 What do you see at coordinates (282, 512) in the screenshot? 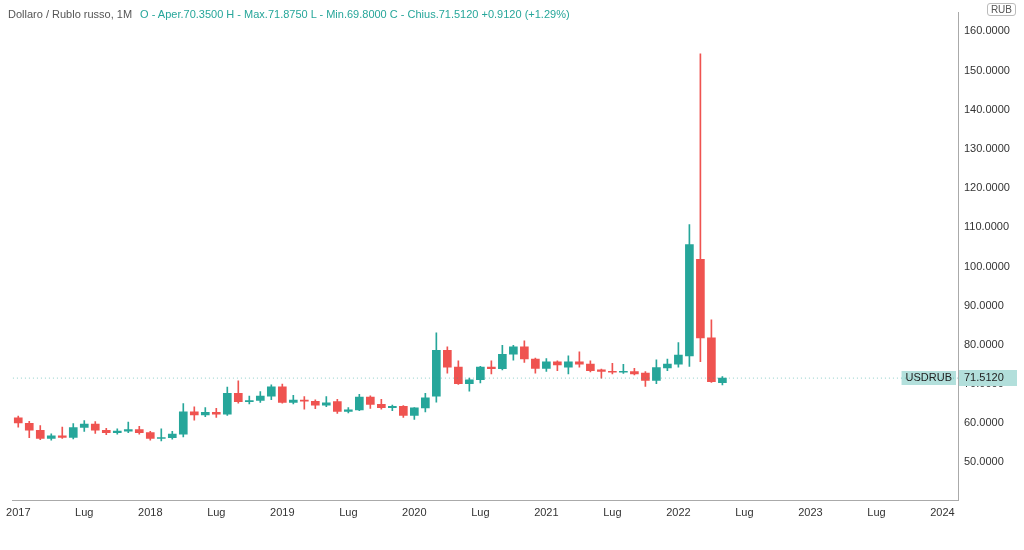
I see `x-tick-label: 2019` at bounding box center [282, 512].